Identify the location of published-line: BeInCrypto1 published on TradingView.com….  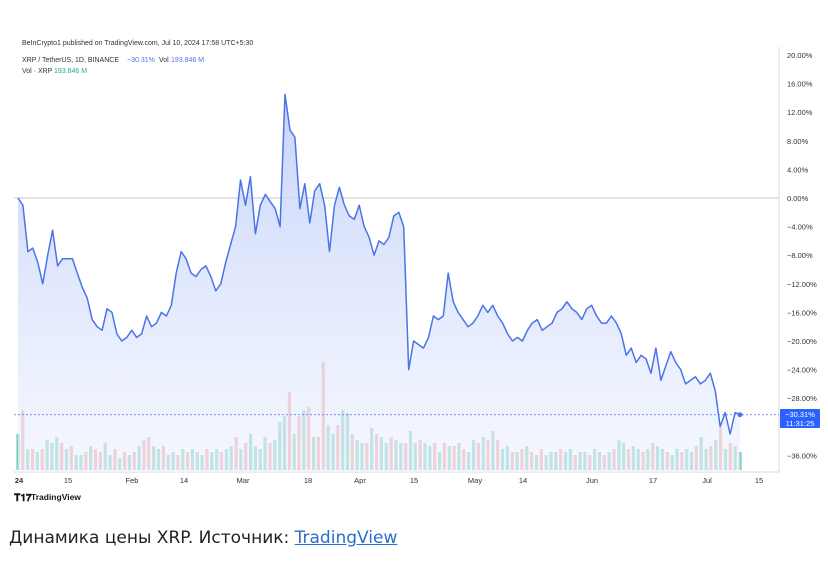
(137, 43).